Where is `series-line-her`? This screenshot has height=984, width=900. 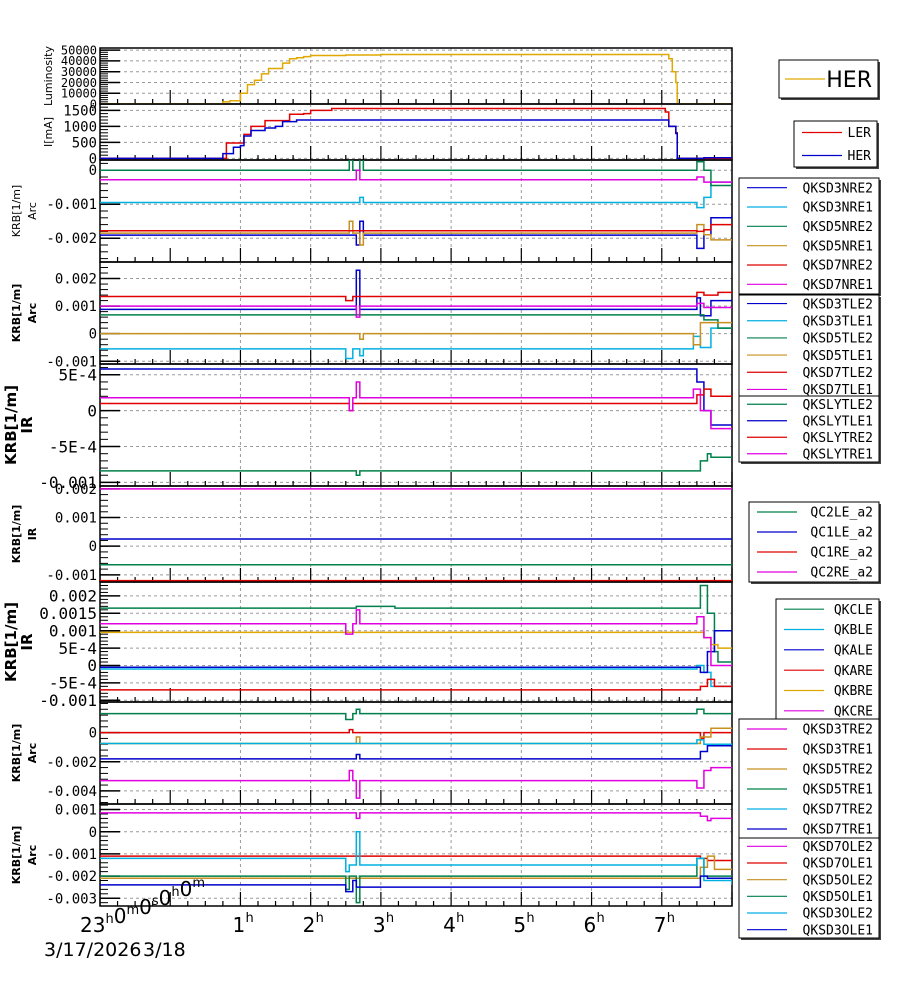
series-line-her is located at coordinates (416, 78).